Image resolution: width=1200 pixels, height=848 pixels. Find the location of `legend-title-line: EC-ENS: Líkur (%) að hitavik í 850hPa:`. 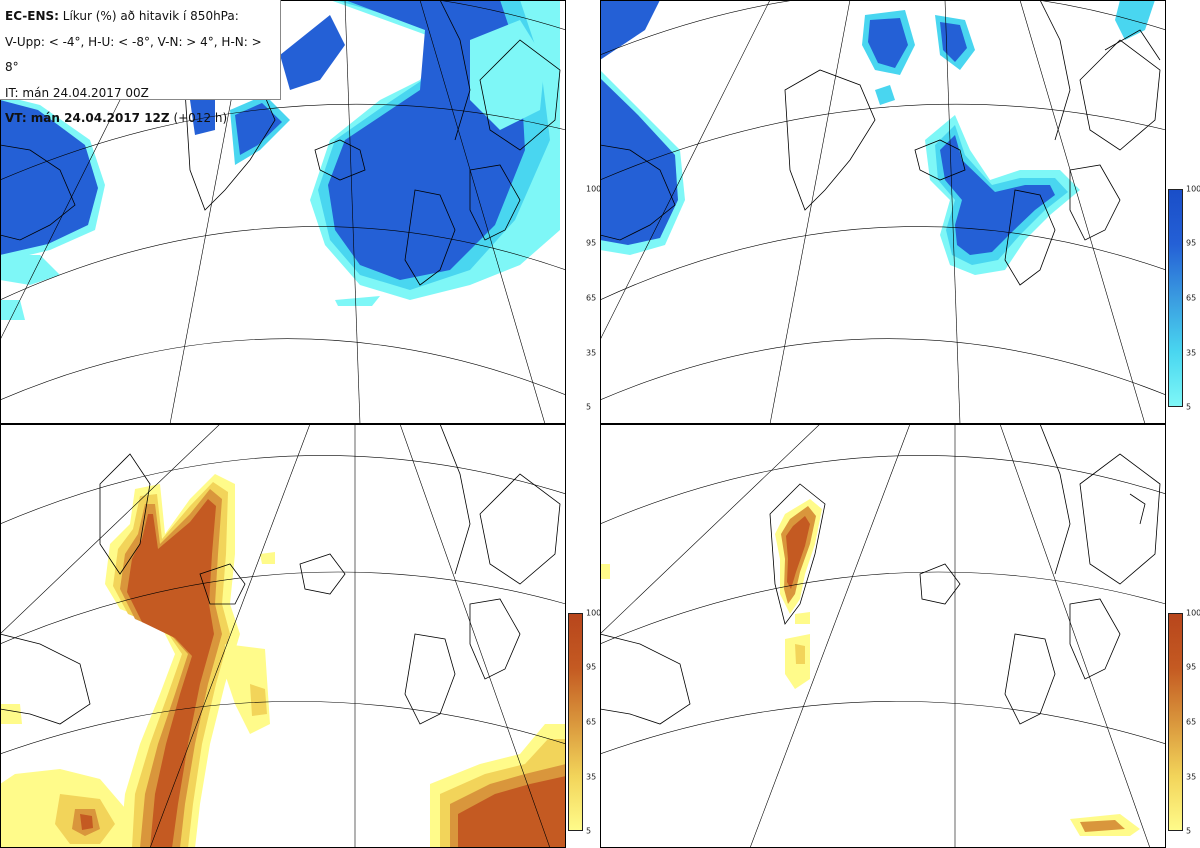

legend-title-line: EC-ENS: Líkur (%) að hitavik í 850hPa: is located at coordinates (140, 17).